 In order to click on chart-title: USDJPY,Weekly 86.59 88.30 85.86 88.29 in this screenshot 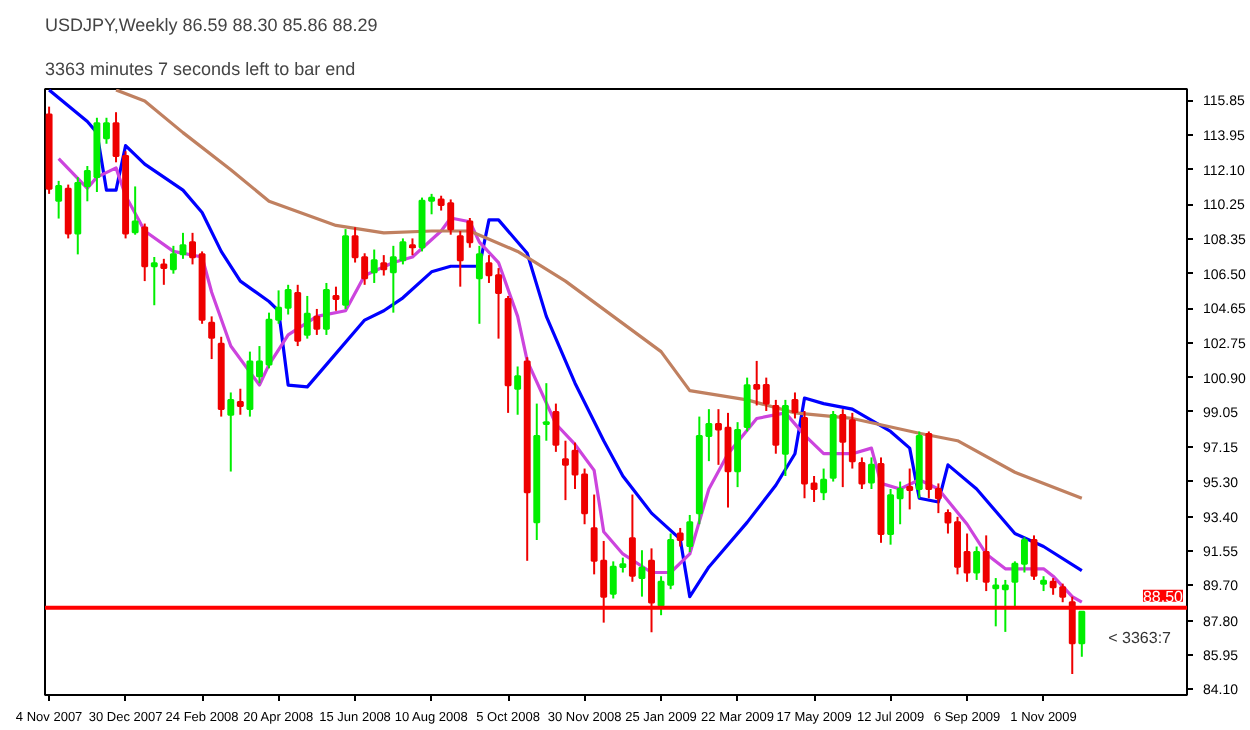, I will do `click(211, 25)`.